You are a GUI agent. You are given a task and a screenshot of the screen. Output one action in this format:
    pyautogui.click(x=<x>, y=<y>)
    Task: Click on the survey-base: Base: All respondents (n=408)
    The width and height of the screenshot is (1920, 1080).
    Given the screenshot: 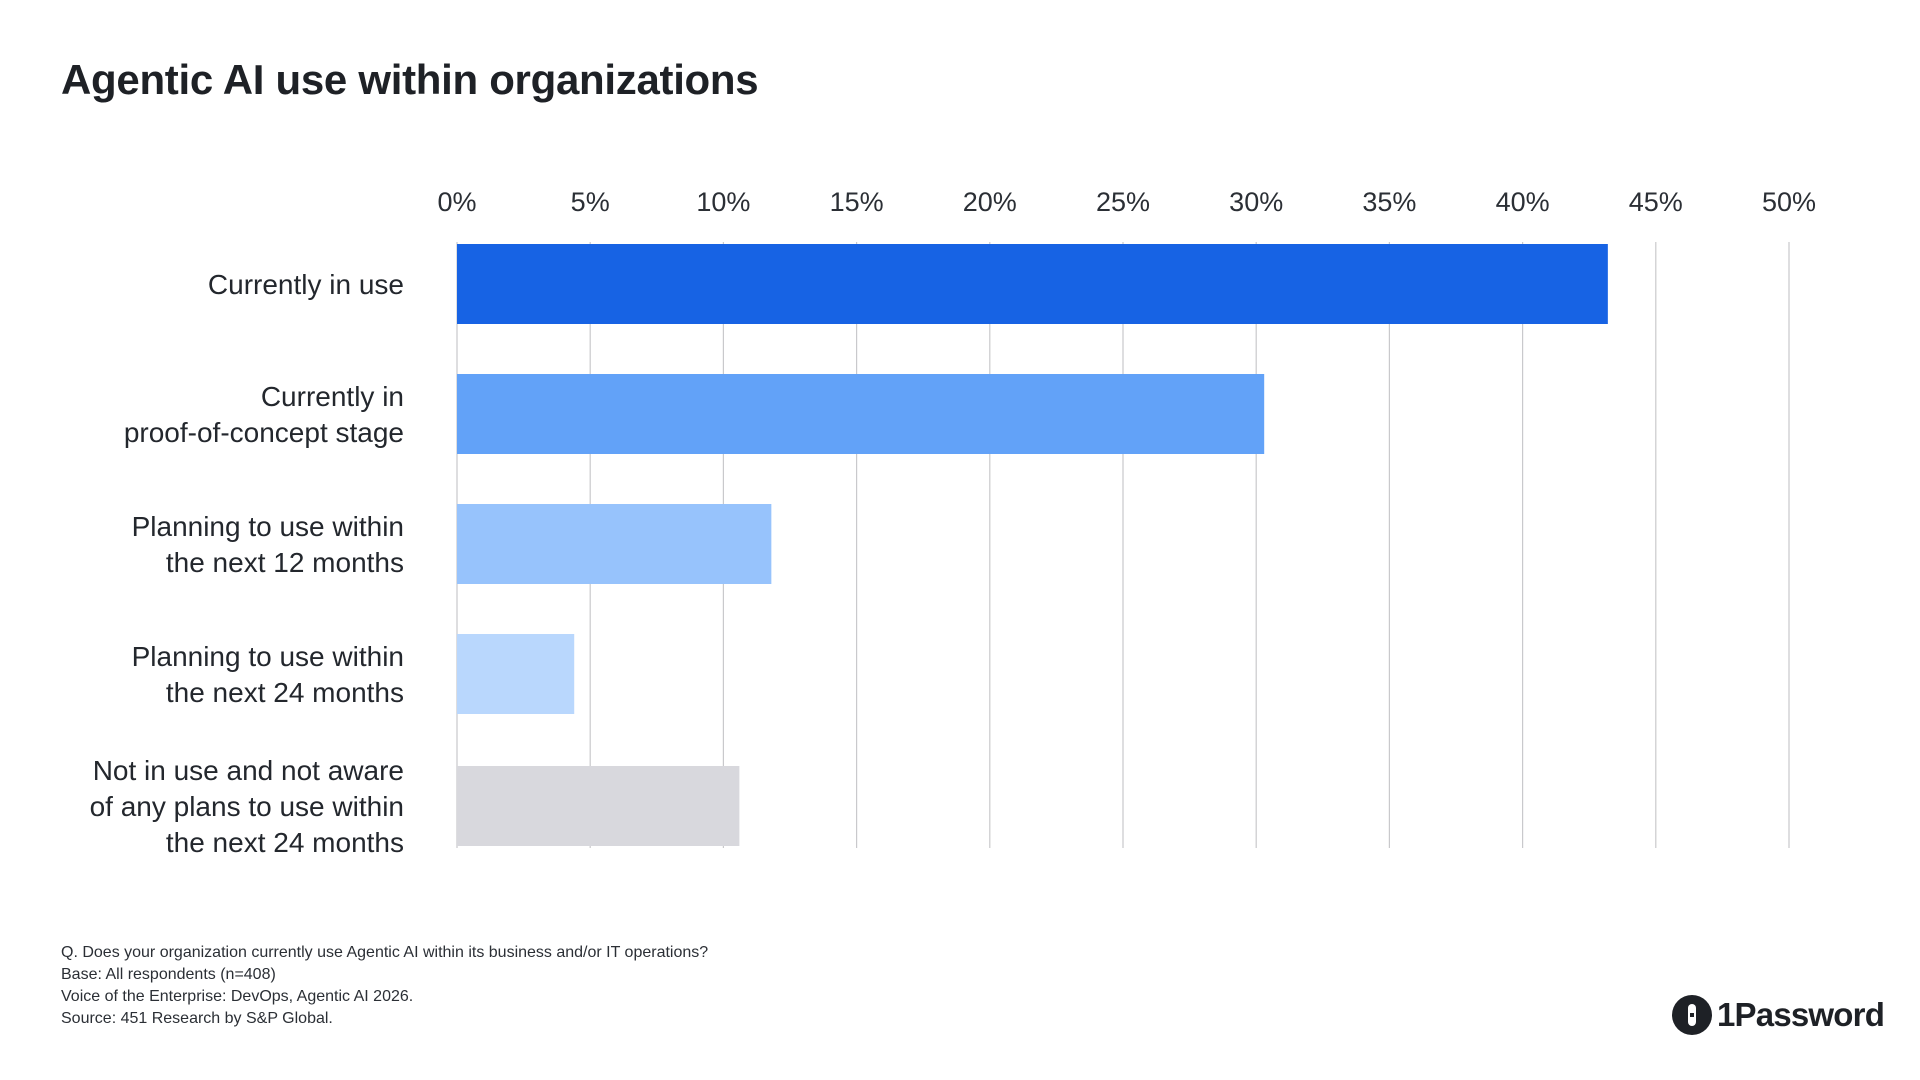 What is the action you would take?
    pyautogui.click(x=168, y=974)
    